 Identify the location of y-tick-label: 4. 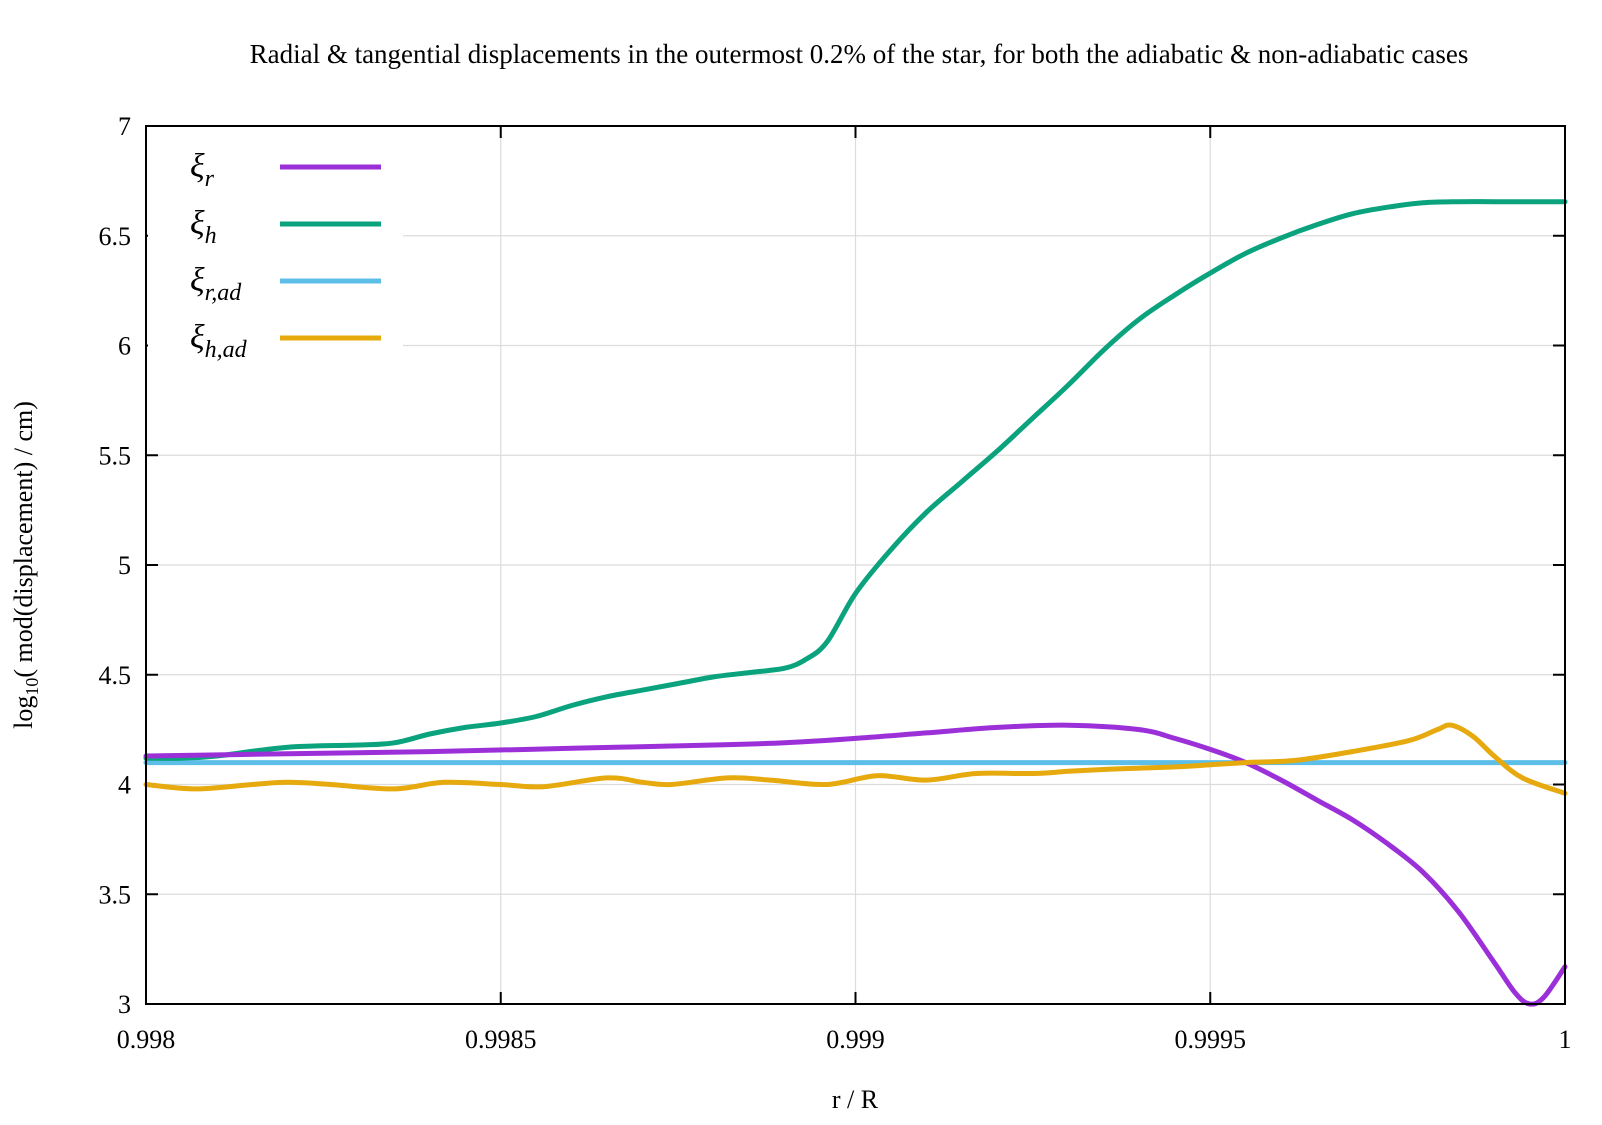
(124, 785).